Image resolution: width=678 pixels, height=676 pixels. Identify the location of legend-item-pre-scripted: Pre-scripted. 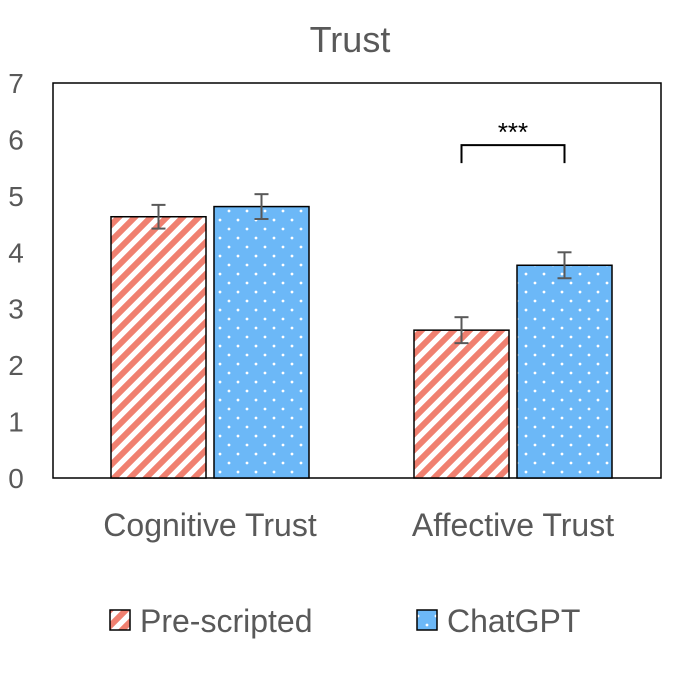
(211, 621).